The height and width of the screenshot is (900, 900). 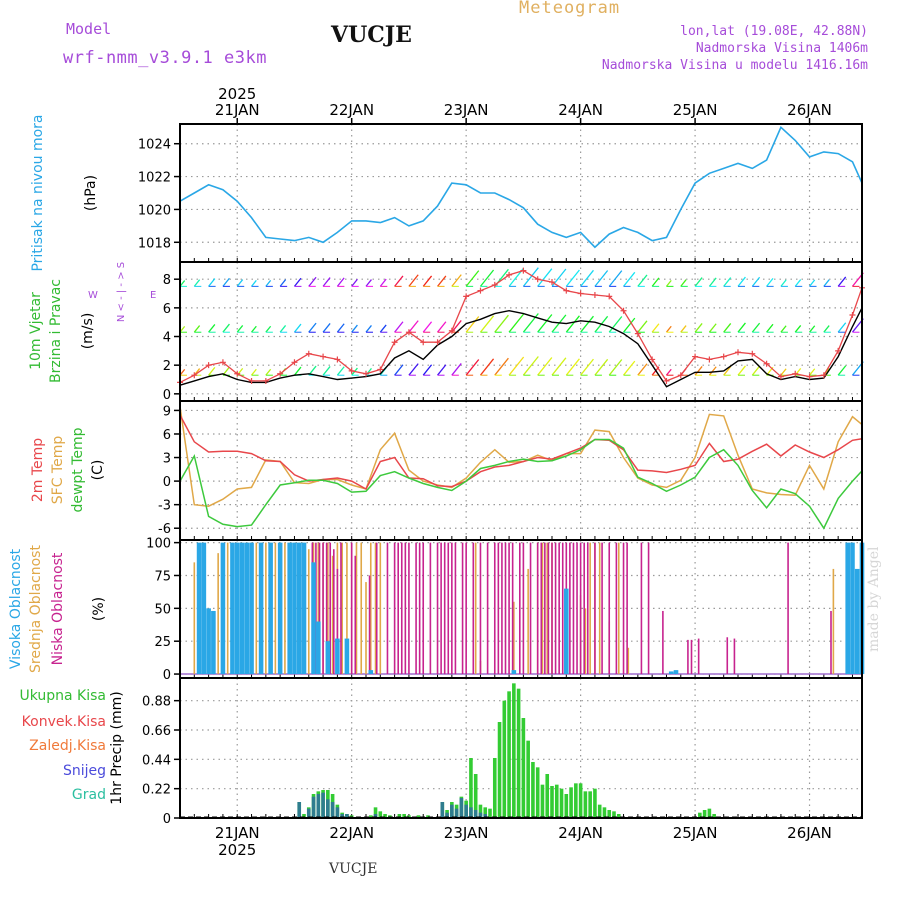 What do you see at coordinates (167, 435) in the screenshot?
I see `y-tick-label: 6` at bounding box center [167, 435].